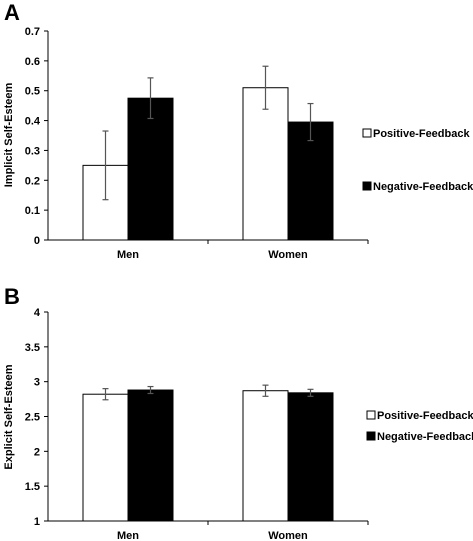 The image size is (473, 541). What do you see at coordinates (32, 487) in the screenshot?
I see `y-tick-label: 1.5` at bounding box center [32, 487].